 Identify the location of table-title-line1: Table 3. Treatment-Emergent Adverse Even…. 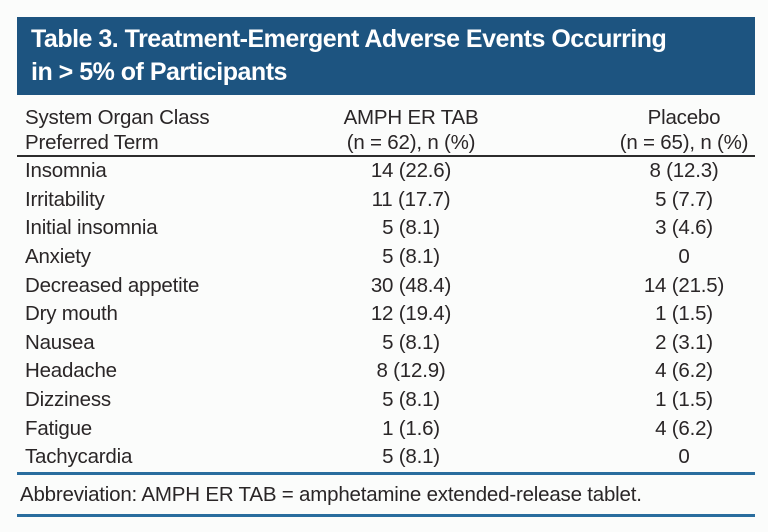
(349, 39).